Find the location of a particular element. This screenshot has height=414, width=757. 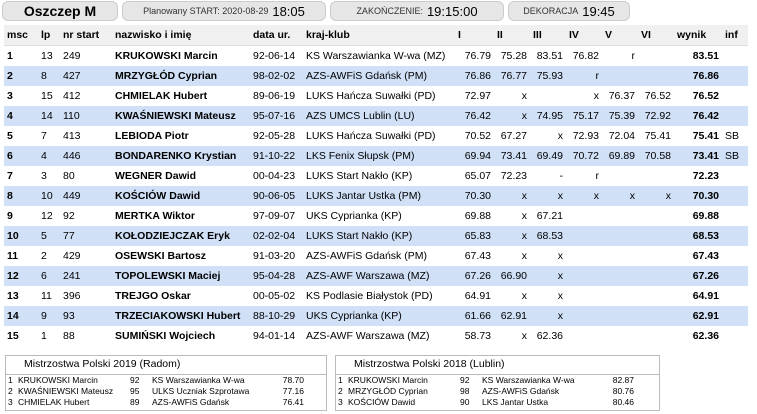

table-cell: CHMIELAK Hubert is located at coordinates (161, 96).